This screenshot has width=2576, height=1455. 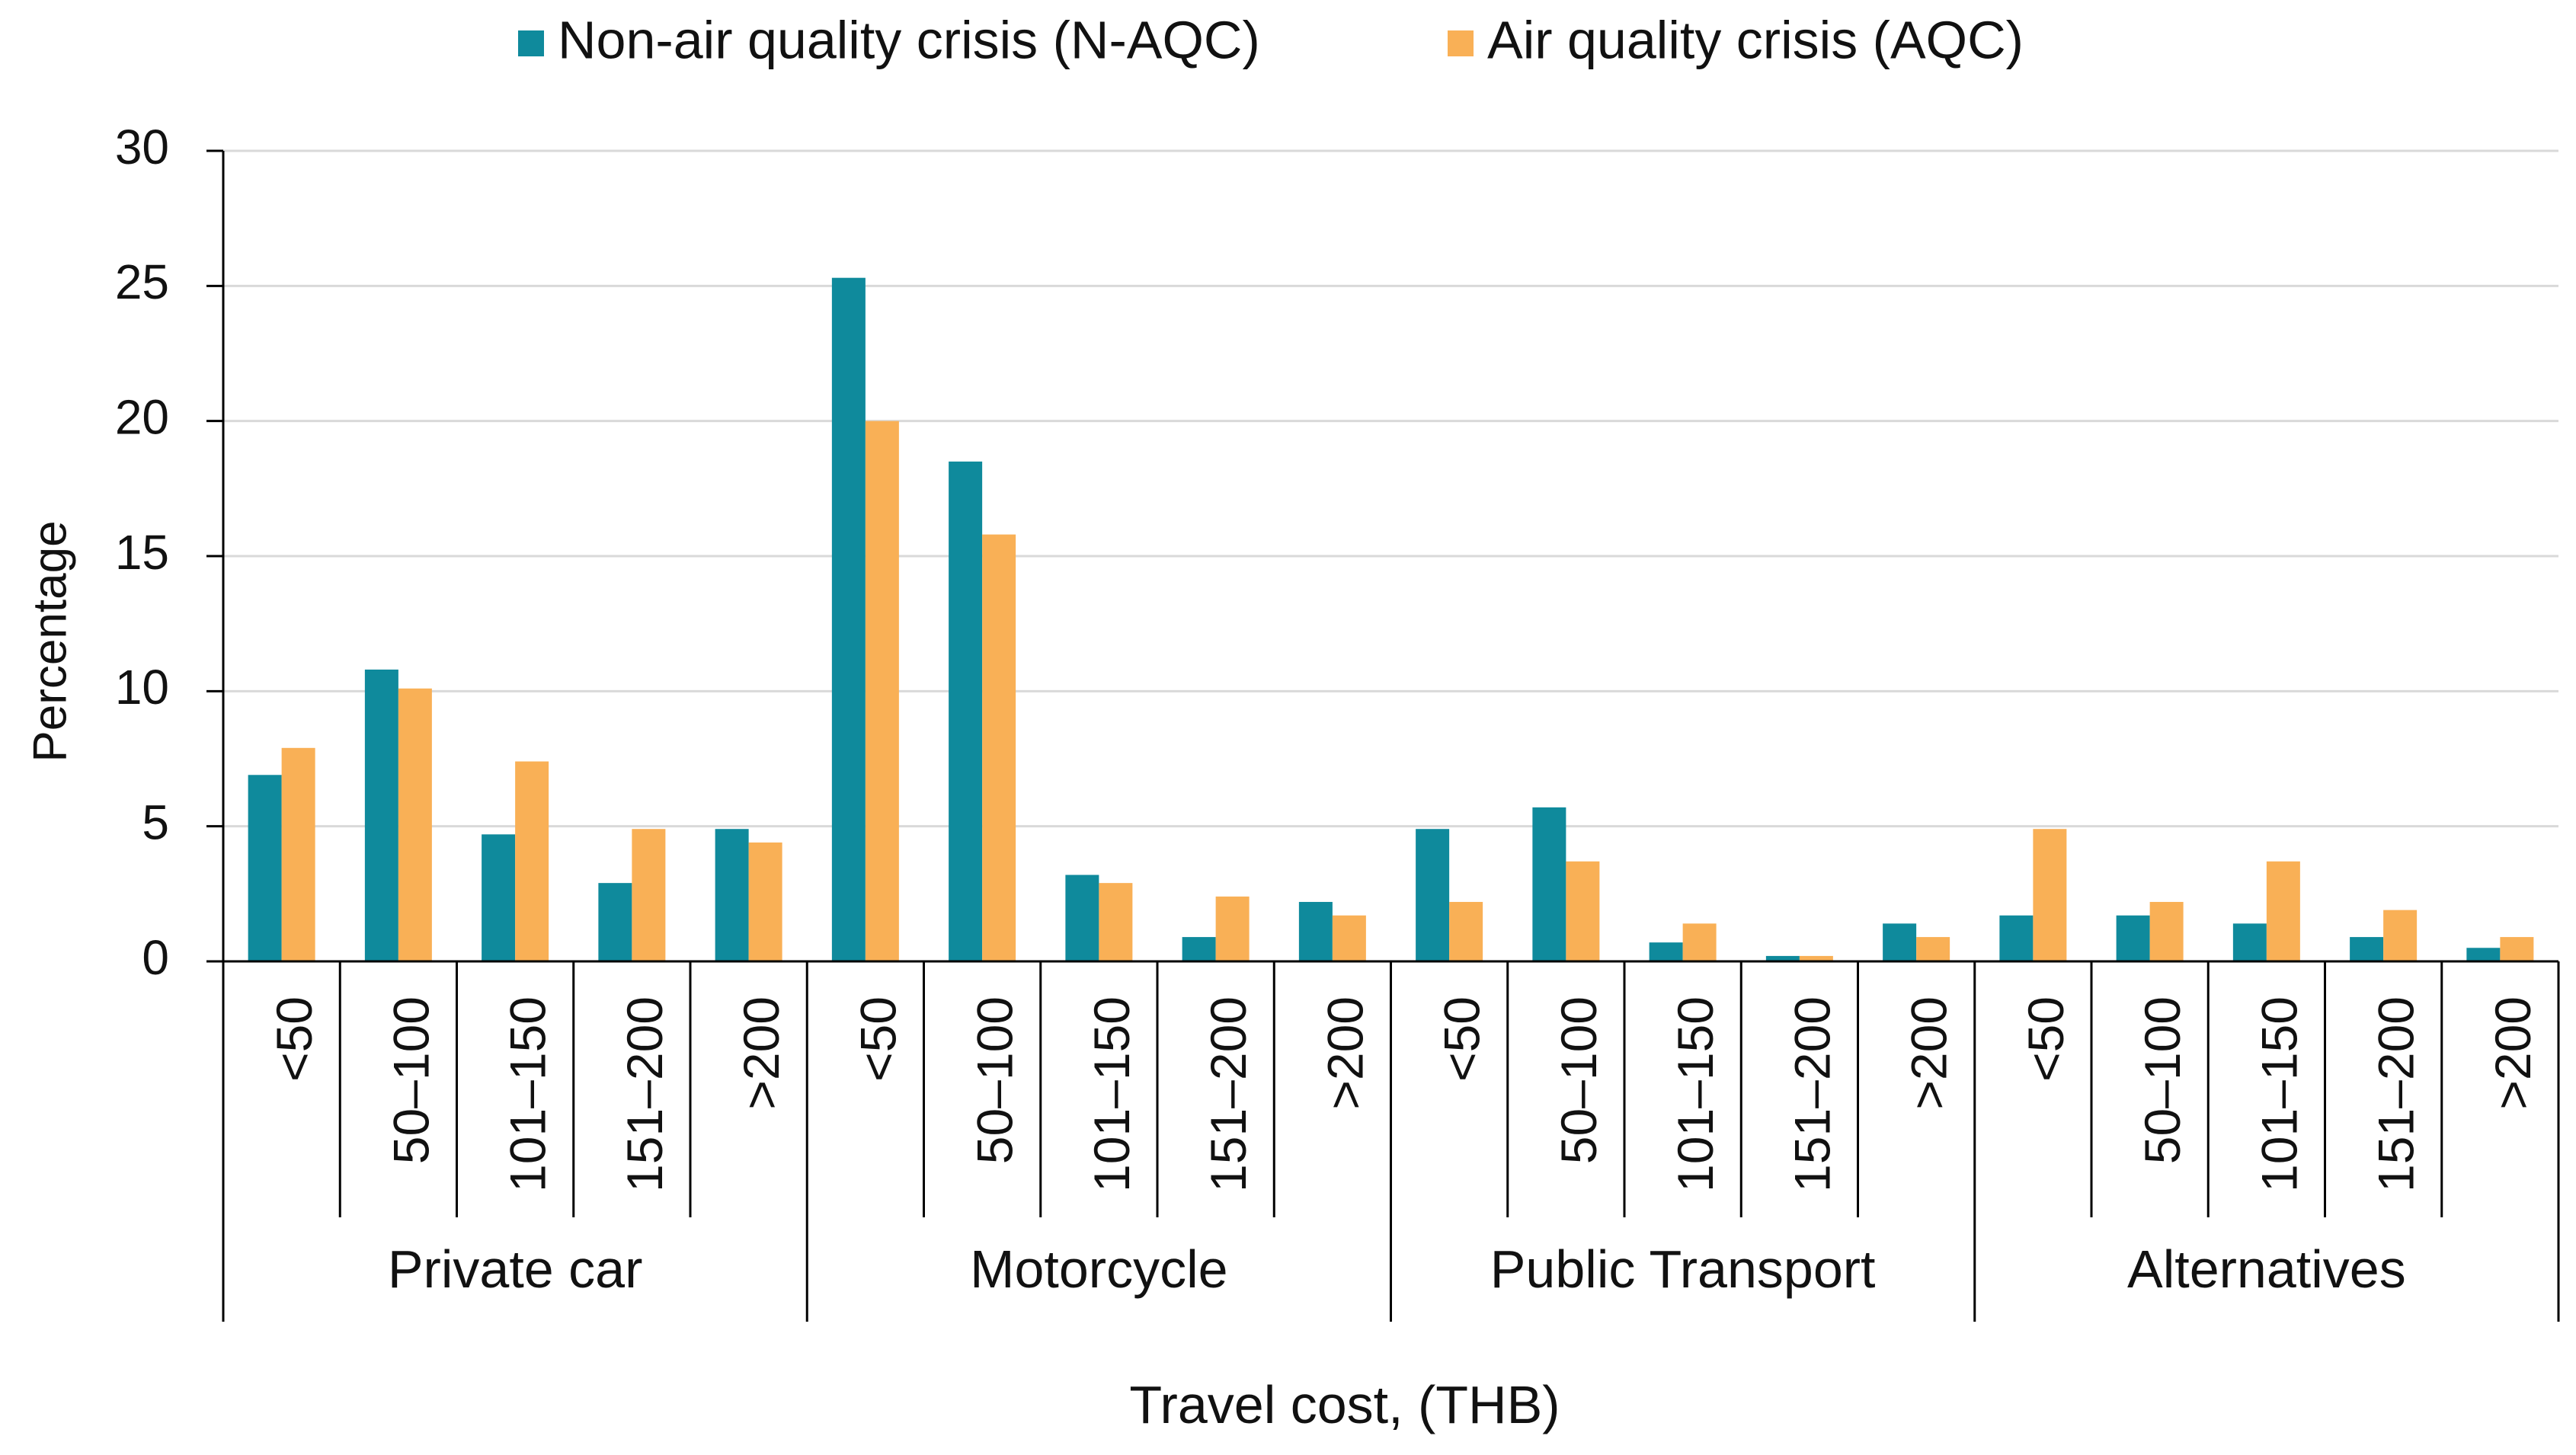 What do you see at coordinates (155, 823) in the screenshot?
I see `y-tick-label: 5` at bounding box center [155, 823].